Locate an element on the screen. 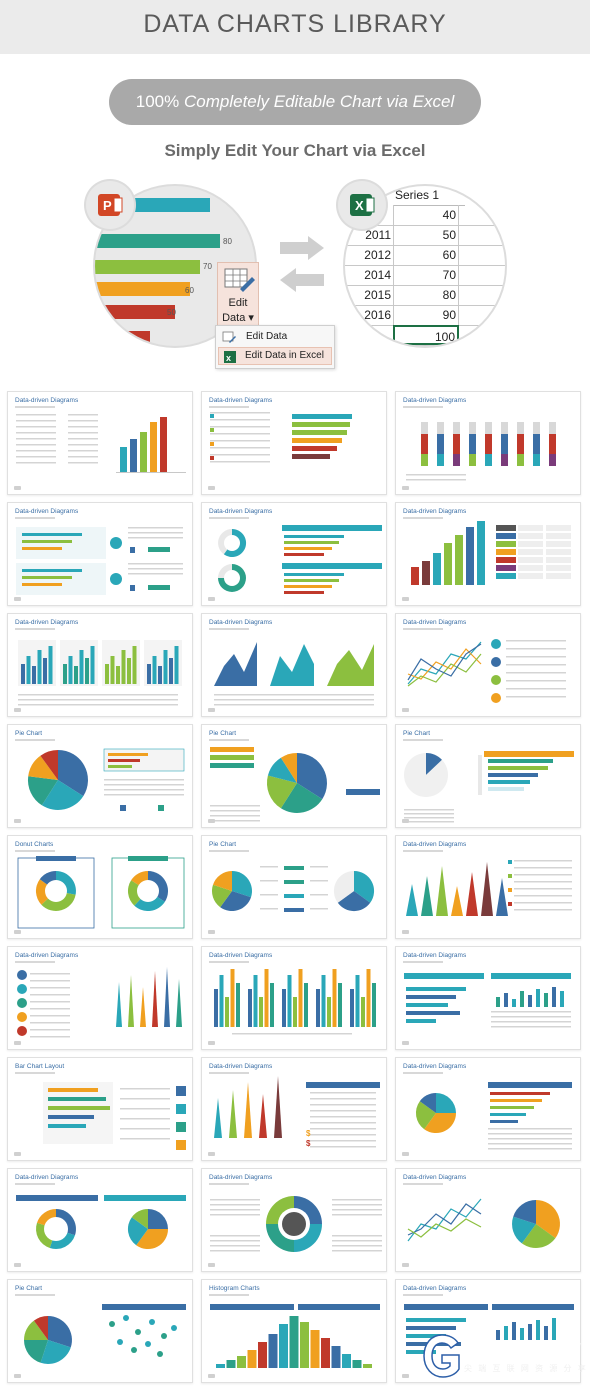 The height and width of the screenshot is (1391, 590). chart-thumbnail-card: Bar Chart Layout is located at coordinates (100, 1109).